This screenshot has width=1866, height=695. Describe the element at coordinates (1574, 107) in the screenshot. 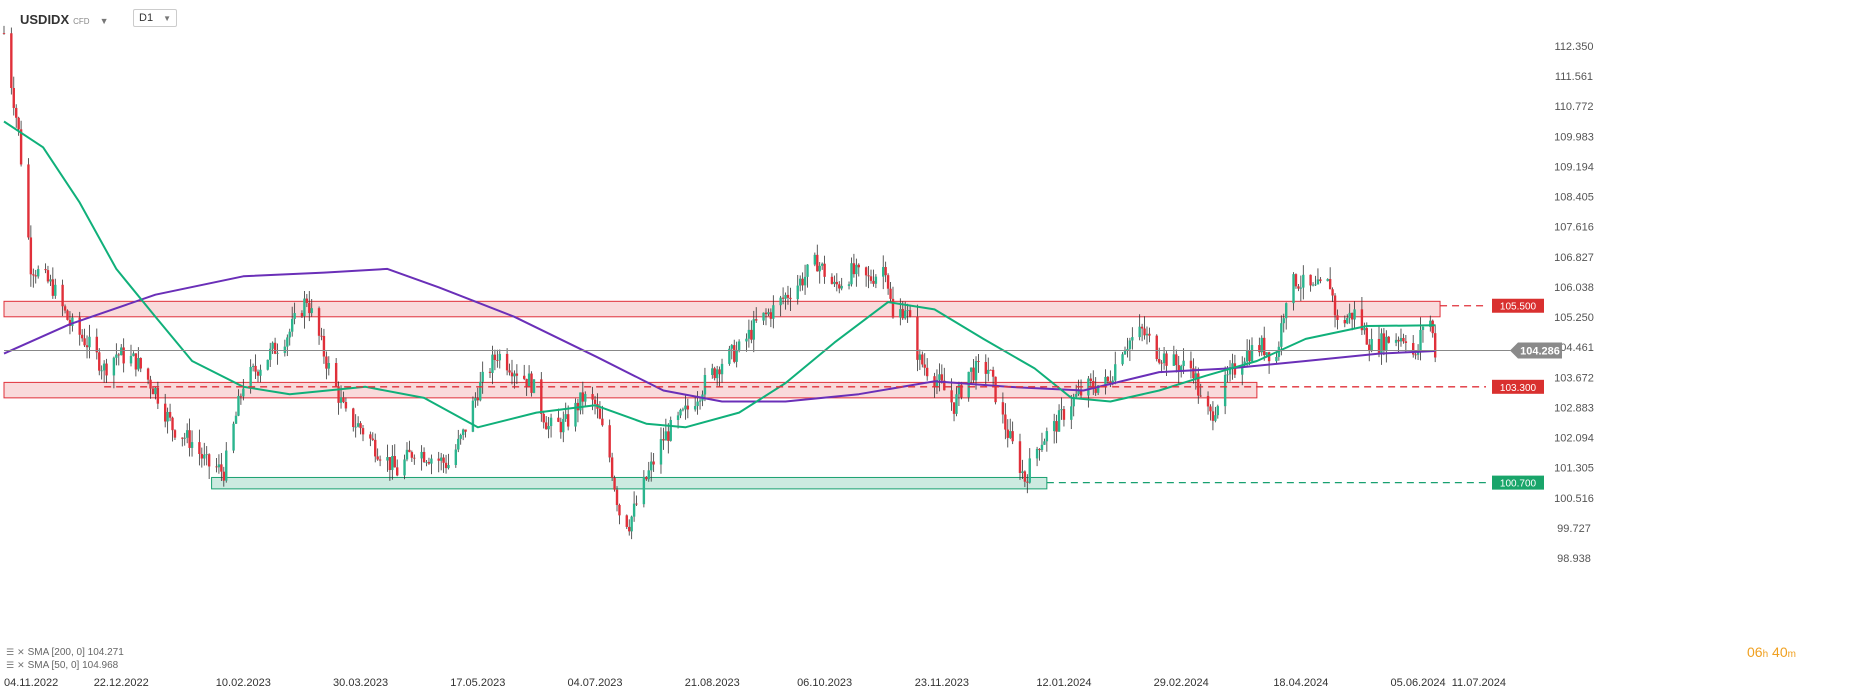

I see `y-tick-label: 110.772` at that location.